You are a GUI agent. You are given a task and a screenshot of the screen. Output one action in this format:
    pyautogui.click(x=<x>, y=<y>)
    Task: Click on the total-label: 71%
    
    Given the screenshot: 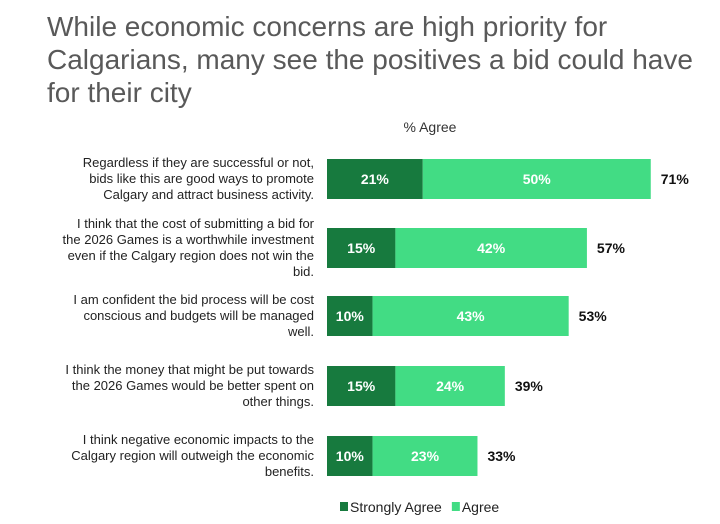 What is the action you would take?
    pyautogui.click(x=675, y=179)
    